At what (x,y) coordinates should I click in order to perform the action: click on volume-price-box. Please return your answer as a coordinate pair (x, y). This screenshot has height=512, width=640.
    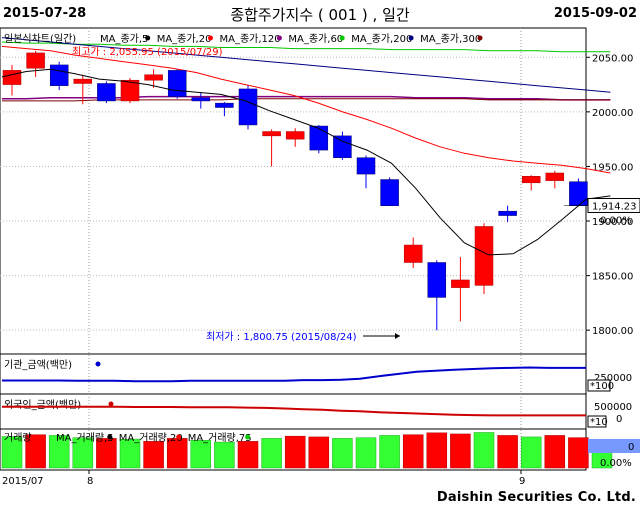
    Looking at the image, I should click on (614, 446).